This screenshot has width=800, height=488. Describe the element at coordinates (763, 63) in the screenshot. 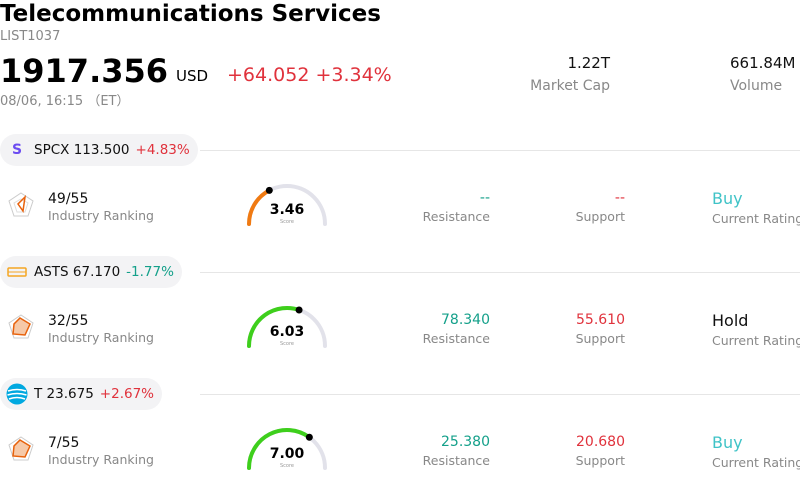

I see `volume-value: 661.84M` at that location.